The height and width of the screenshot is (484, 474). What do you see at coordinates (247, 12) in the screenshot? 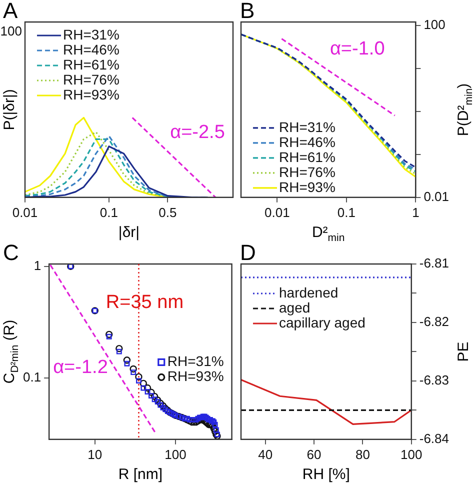
I see `chart-title: B` at bounding box center [247, 12].